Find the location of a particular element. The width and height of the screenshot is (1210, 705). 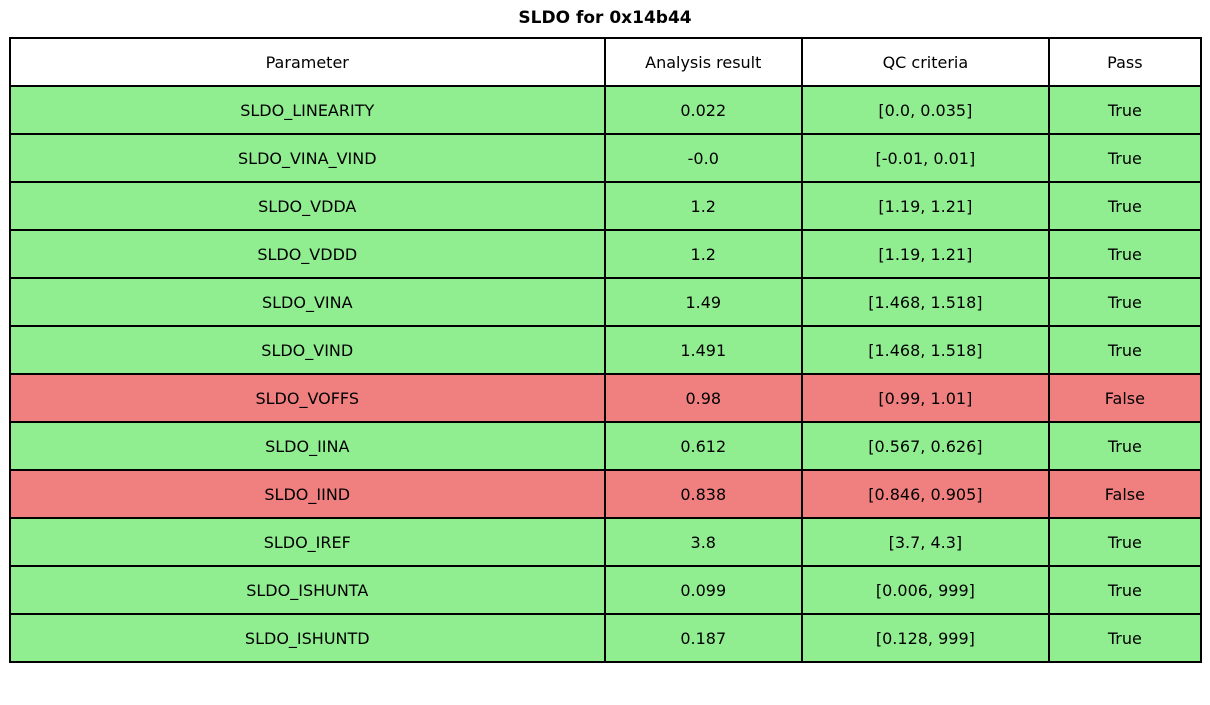

qc-criteria-cell: [-0.01, 0.01] is located at coordinates (925, 158).